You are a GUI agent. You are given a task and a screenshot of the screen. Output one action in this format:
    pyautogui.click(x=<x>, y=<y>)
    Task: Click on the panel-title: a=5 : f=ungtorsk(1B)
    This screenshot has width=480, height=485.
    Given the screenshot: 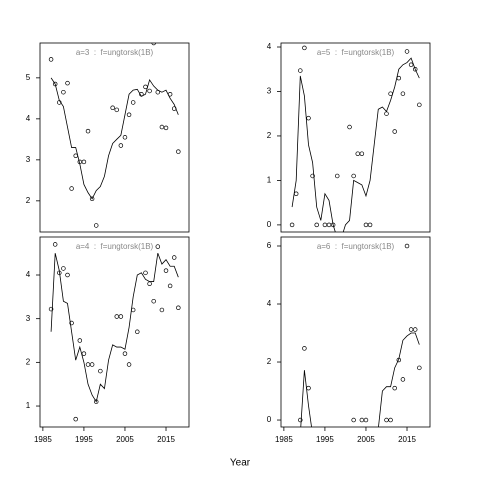 What is the action you would take?
    pyautogui.click(x=356, y=52)
    